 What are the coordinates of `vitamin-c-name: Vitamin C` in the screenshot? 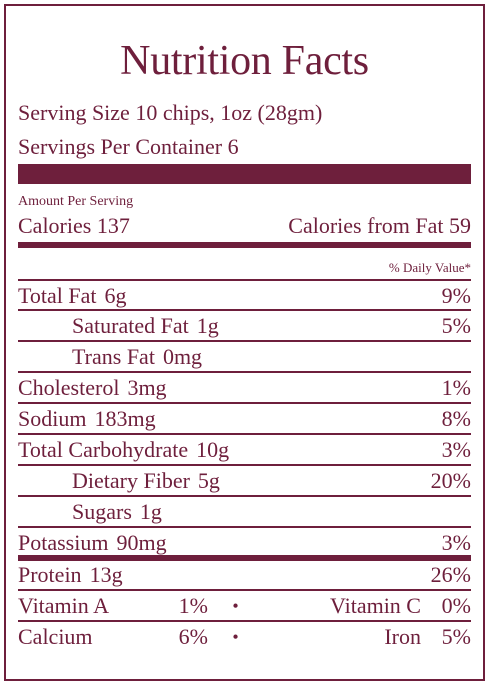 It's located at (375, 605).